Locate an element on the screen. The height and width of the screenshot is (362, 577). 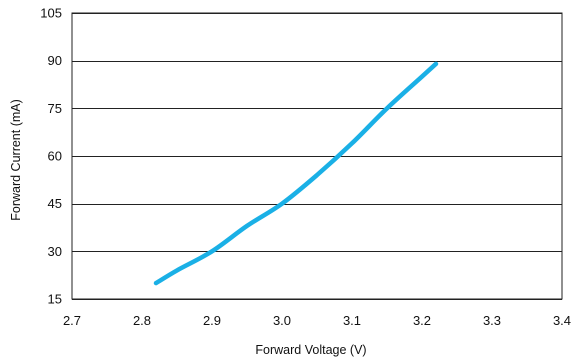
y-tick-label: 105 is located at coordinates (51, 13).